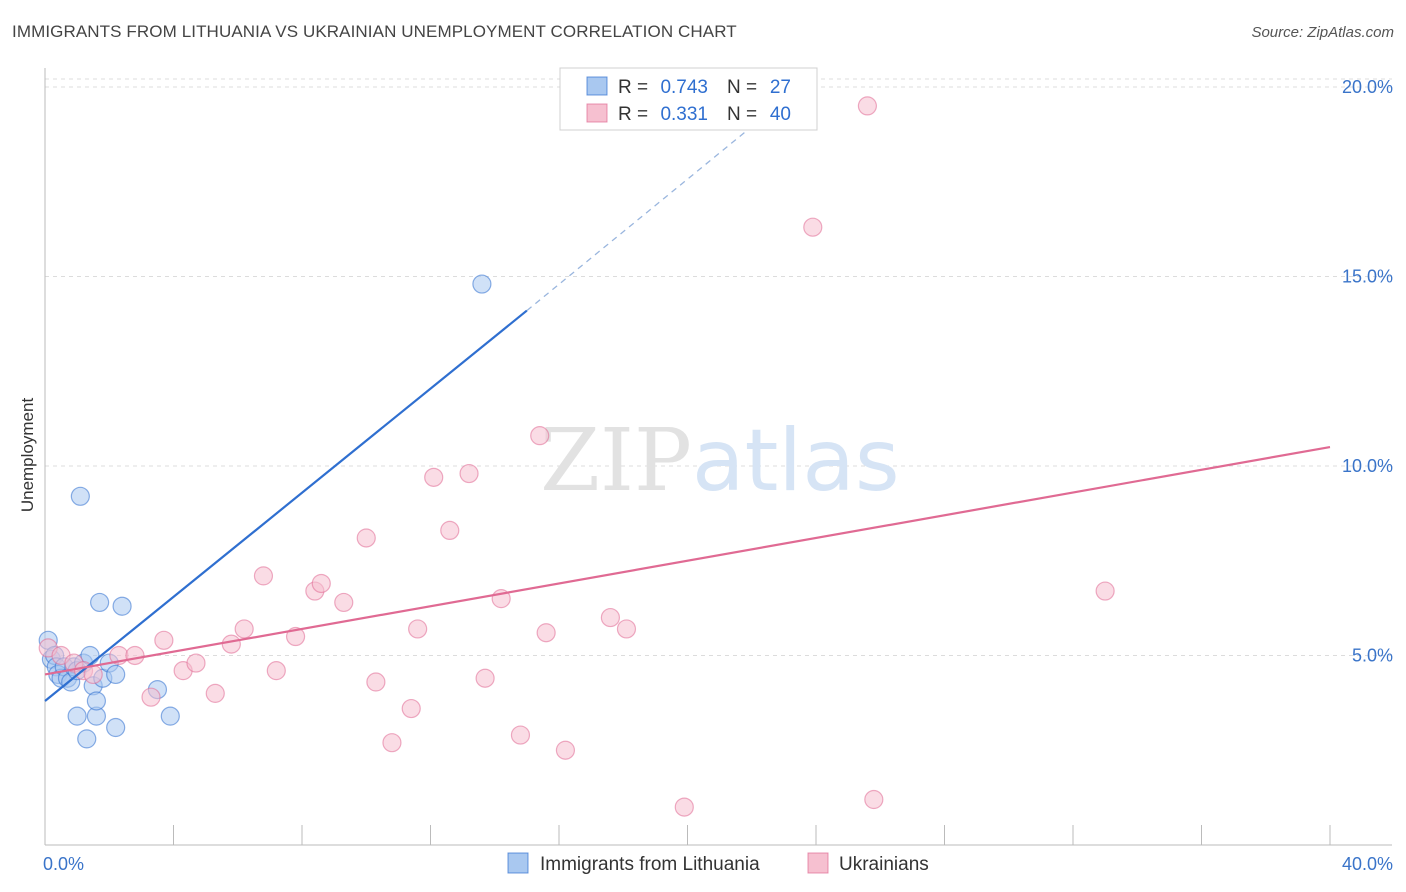 The width and height of the screenshot is (1406, 892). I want to click on legend-series-label: Ukrainians, so click(884, 864).